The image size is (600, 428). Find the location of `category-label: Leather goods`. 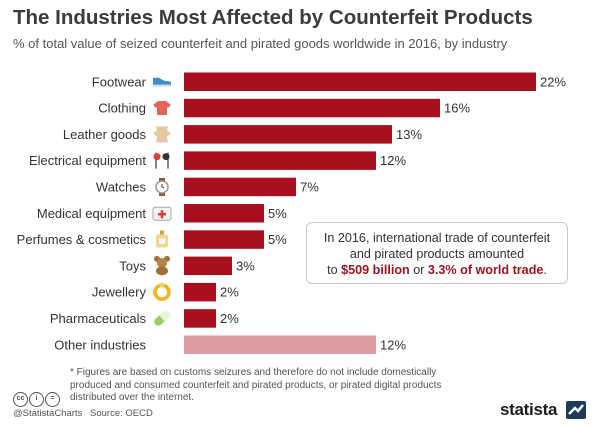

category-label: Leather goods is located at coordinates (105, 134).